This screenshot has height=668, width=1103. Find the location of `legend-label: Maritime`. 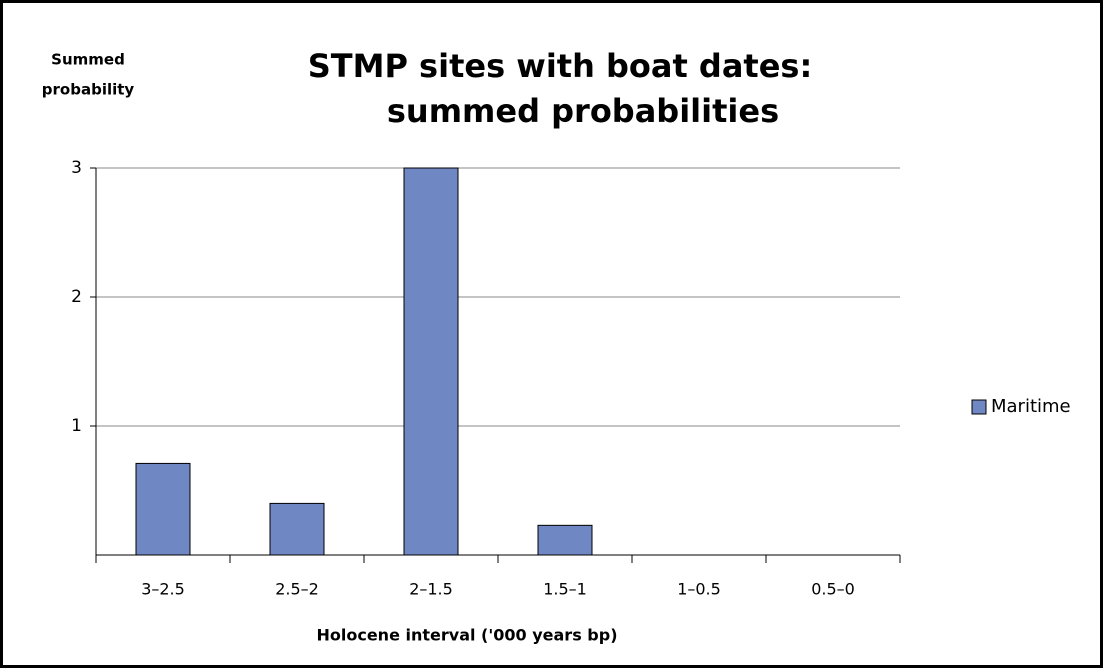

legend-label: Maritime is located at coordinates (1031, 406).